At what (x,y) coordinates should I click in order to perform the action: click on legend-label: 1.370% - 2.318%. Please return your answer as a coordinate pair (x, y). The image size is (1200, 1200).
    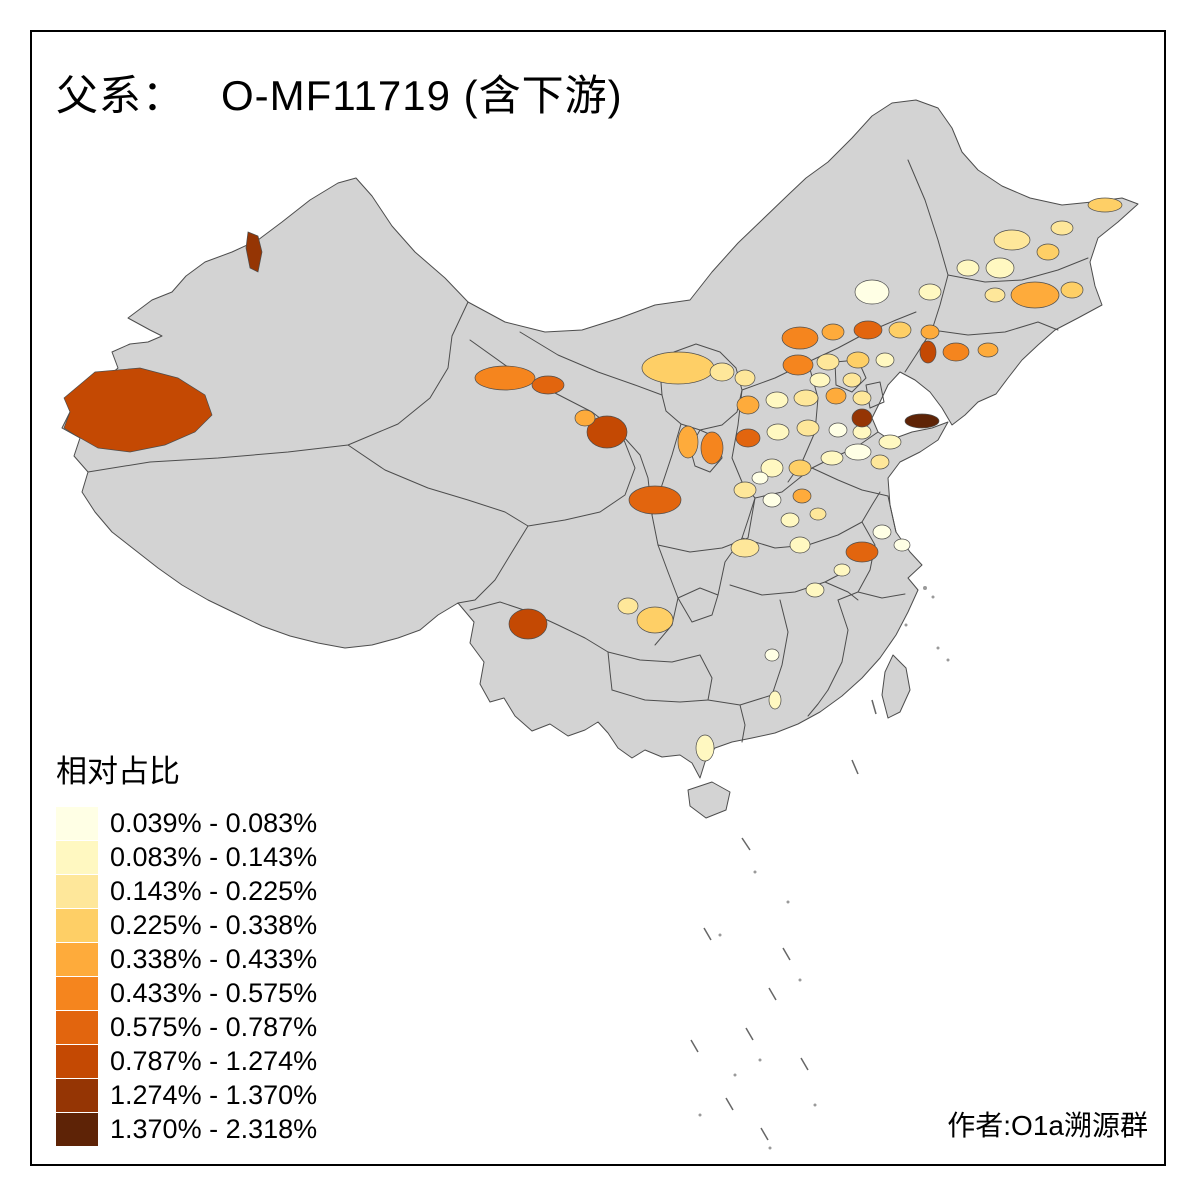
    Looking at the image, I should click on (214, 1129).